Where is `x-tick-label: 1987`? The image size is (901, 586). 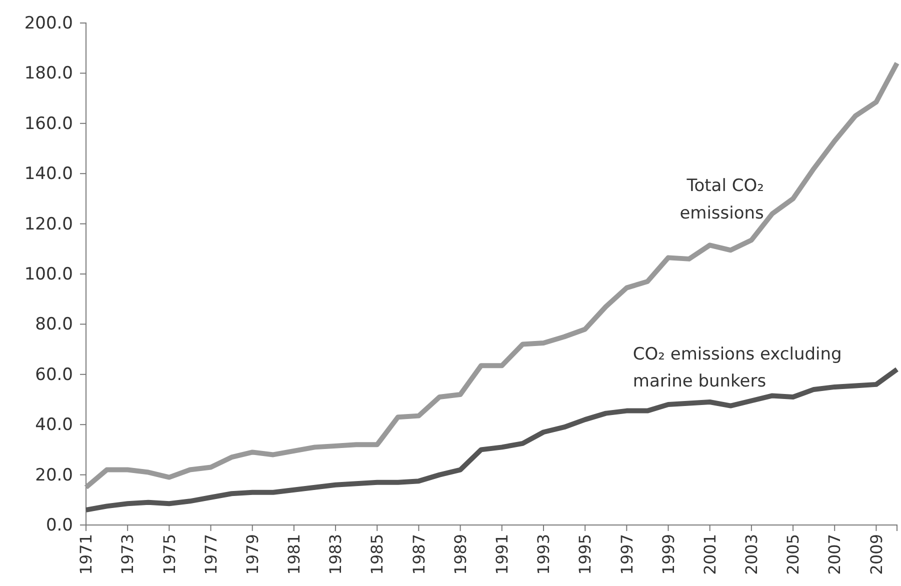
x-tick-label: 1987 is located at coordinates (418, 554).